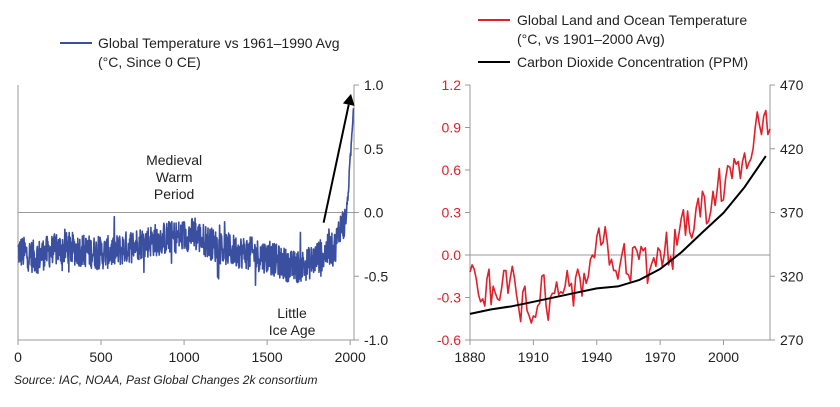 This screenshot has height=407, width=840. What do you see at coordinates (174, 160) in the screenshot?
I see `annotation-medieval-line1: Medieval` at bounding box center [174, 160].